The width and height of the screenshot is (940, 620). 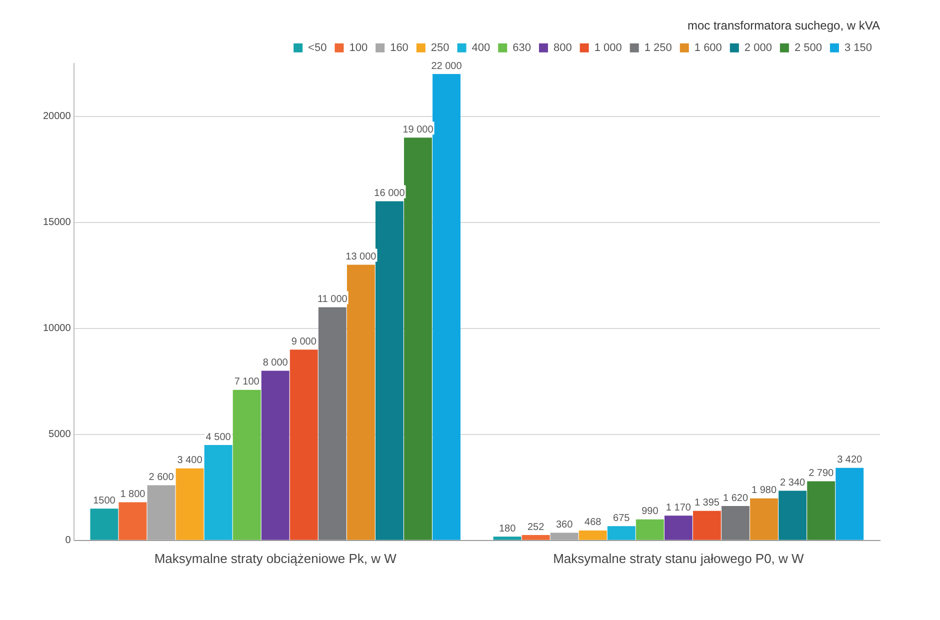 What do you see at coordinates (658, 48) in the screenshot?
I see `legend-label: 1 250` at bounding box center [658, 48].